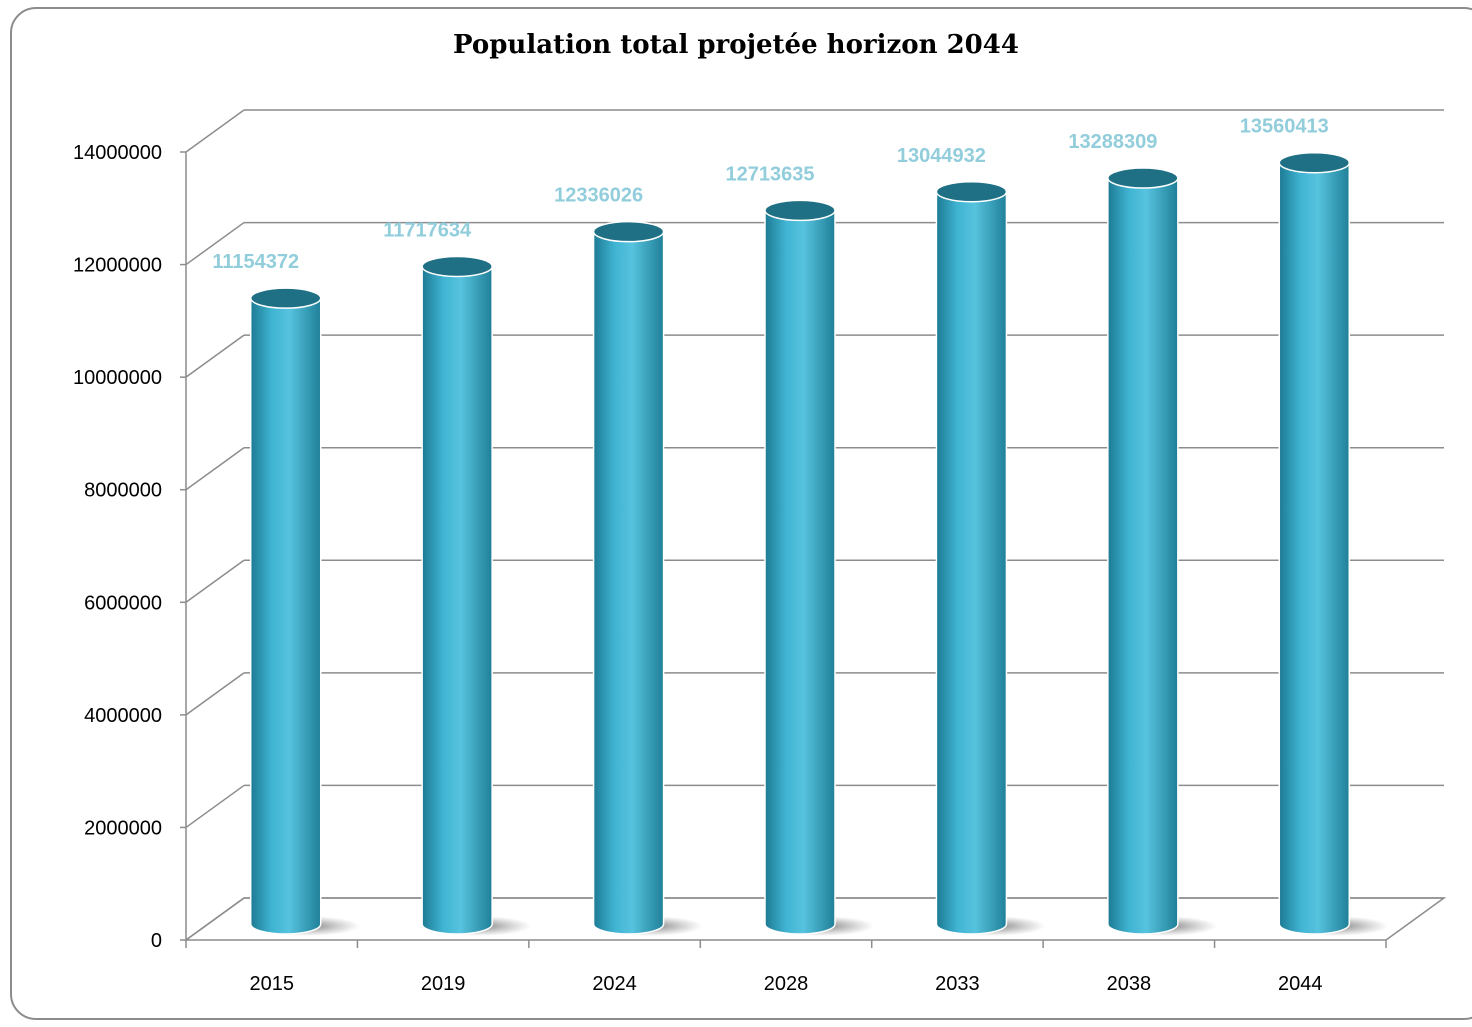 Image resolution: width=1472 pixels, height=1027 pixels. What do you see at coordinates (123, 828) in the screenshot?
I see `y-tick-label: 2000000` at bounding box center [123, 828].